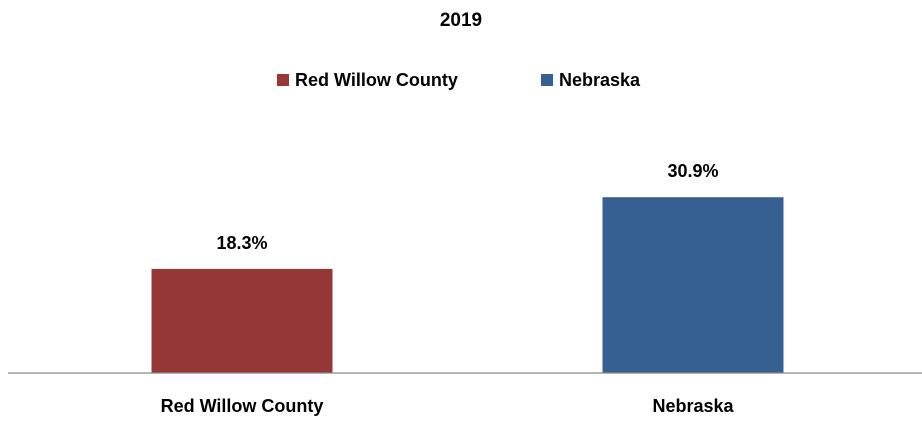  What do you see at coordinates (547, 80) in the screenshot?
I see `legend-swatch-nebraska` at bounding box center [547, 80].